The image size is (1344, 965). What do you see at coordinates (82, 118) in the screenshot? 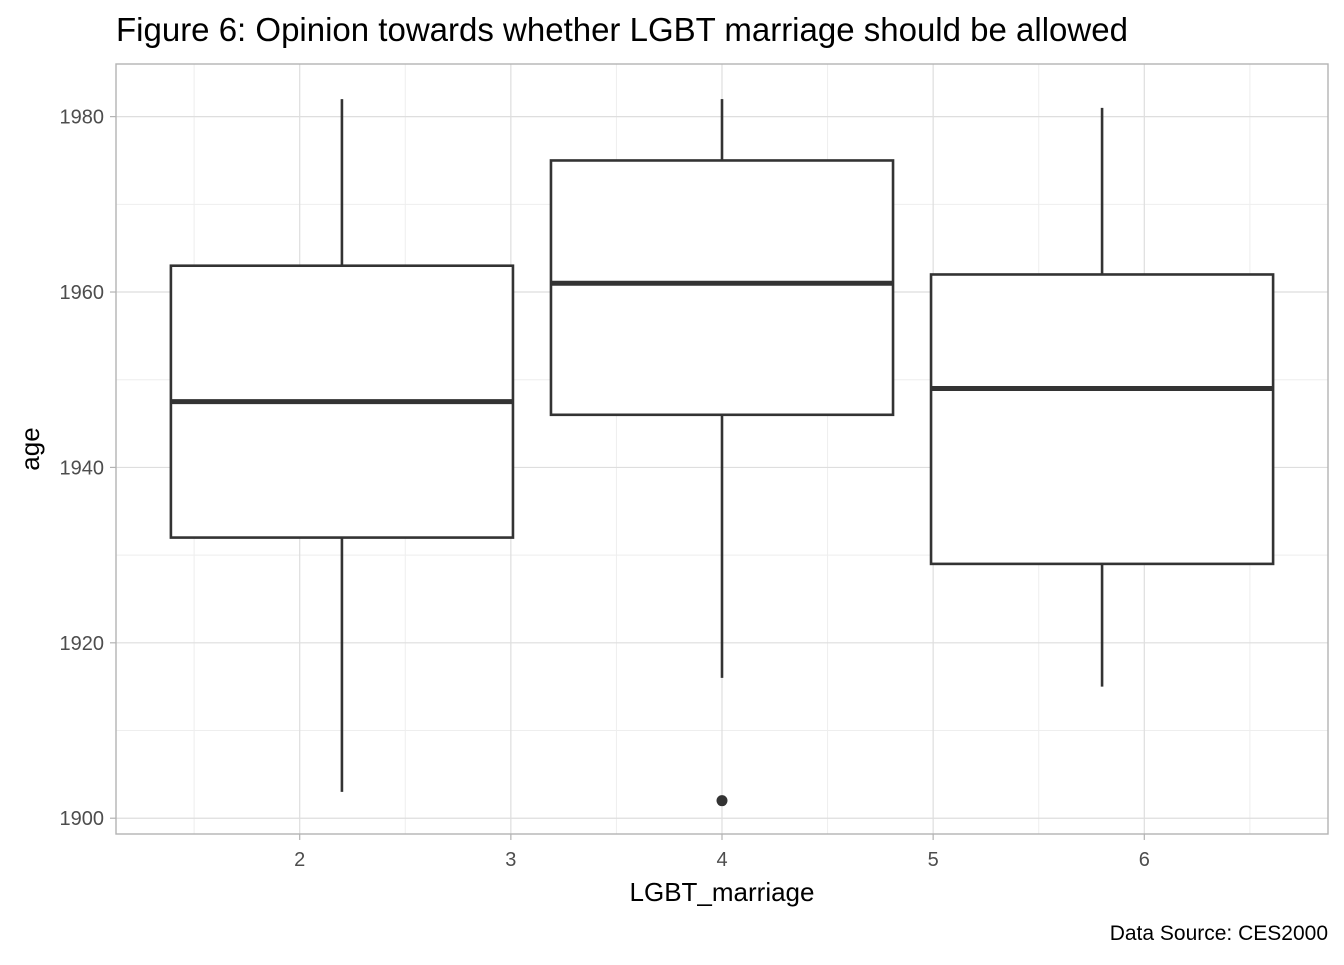
I see `y-tick-label: 1980` at bounding box center [82, 118].